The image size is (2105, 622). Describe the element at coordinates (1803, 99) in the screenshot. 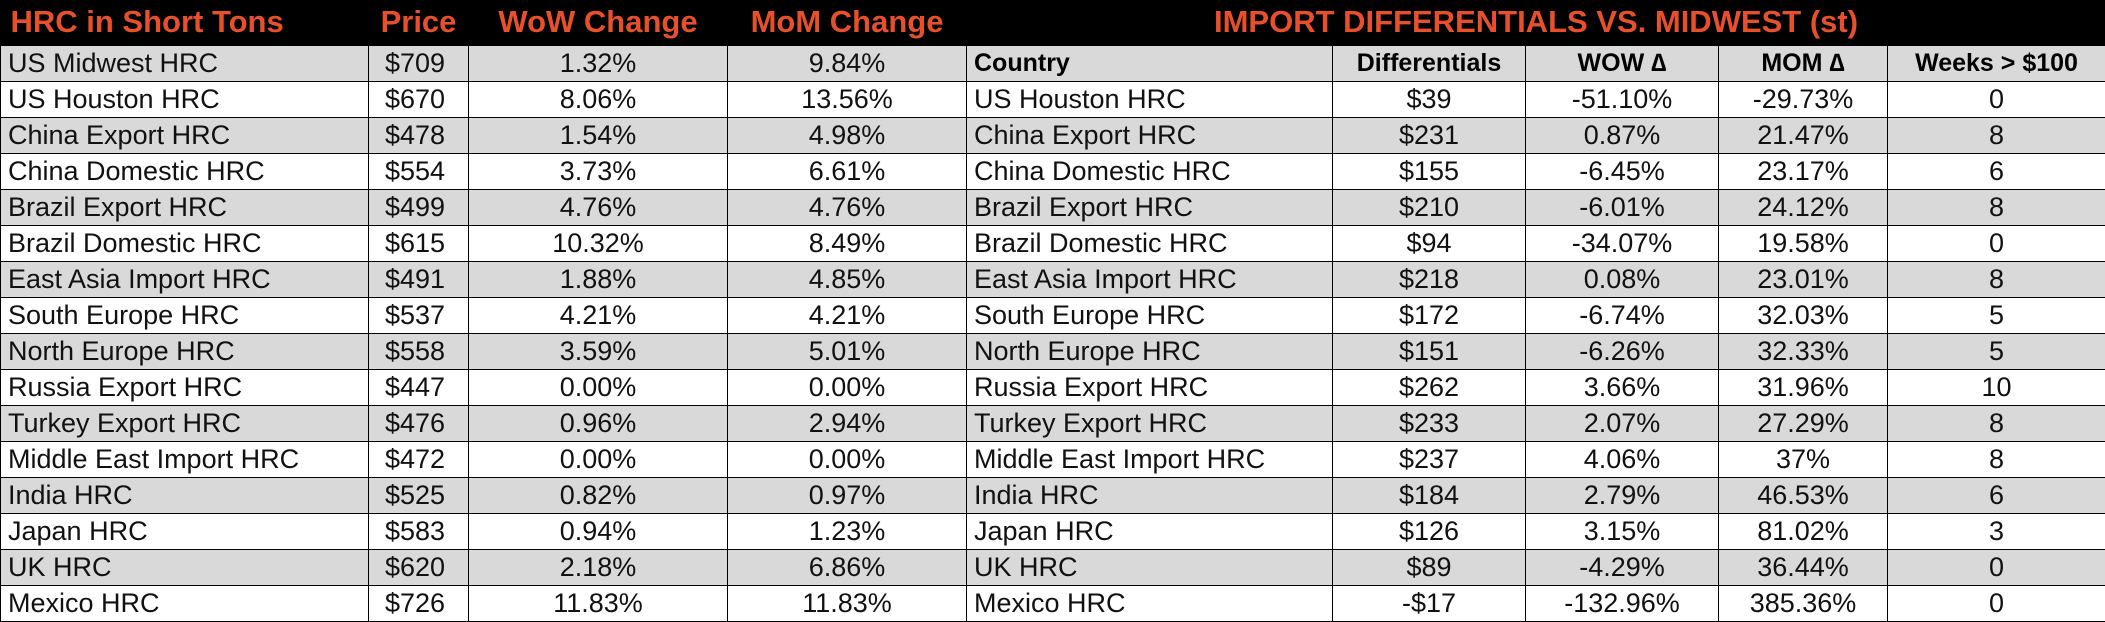

I see `mom-delta-cell: -29.73%` at that location.